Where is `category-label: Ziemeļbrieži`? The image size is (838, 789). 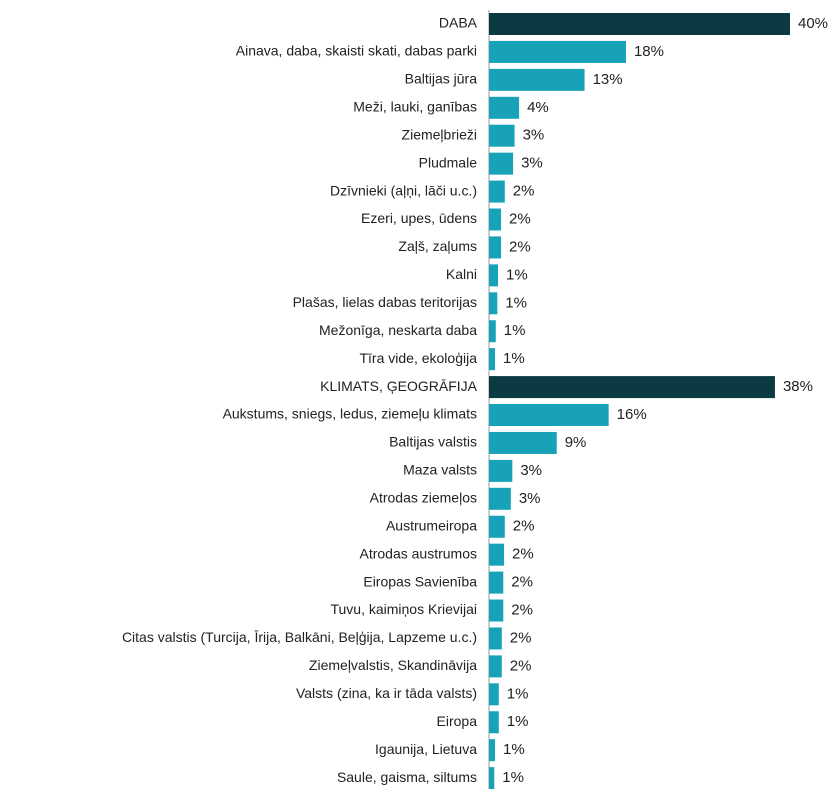
category-label: Ziemeļbrieži is located at coordinates (439, 134).